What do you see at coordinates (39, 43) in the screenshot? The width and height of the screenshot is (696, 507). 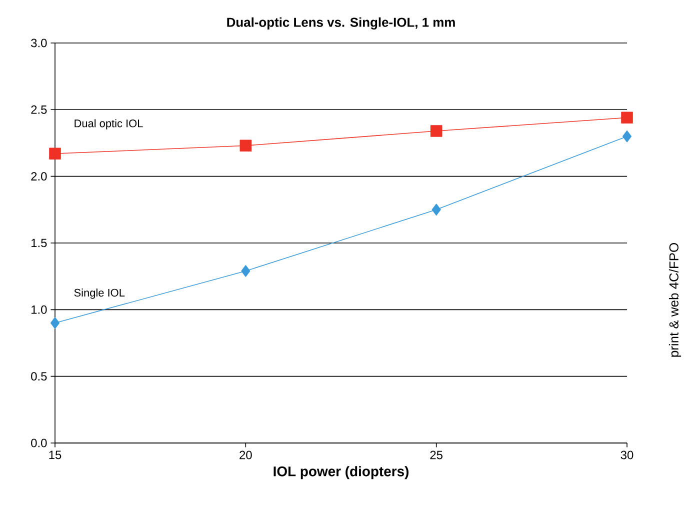 I see `y-tick-label: 3.0` at bounding box center [39, 43].